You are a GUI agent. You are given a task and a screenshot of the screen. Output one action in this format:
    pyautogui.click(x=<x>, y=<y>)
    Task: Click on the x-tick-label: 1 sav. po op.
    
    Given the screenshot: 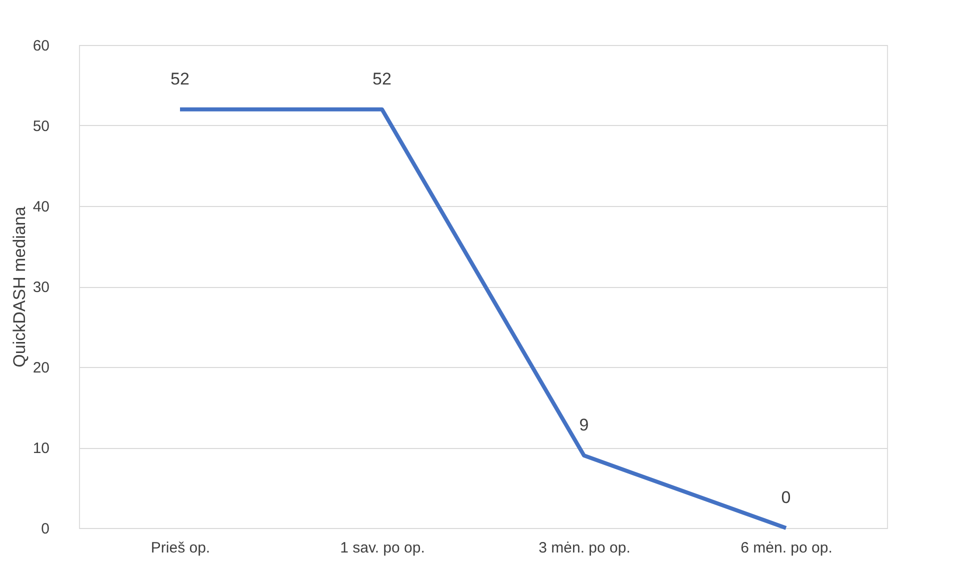 What is the action you would take?
    pyautogui.click(x=382, y=548)
    